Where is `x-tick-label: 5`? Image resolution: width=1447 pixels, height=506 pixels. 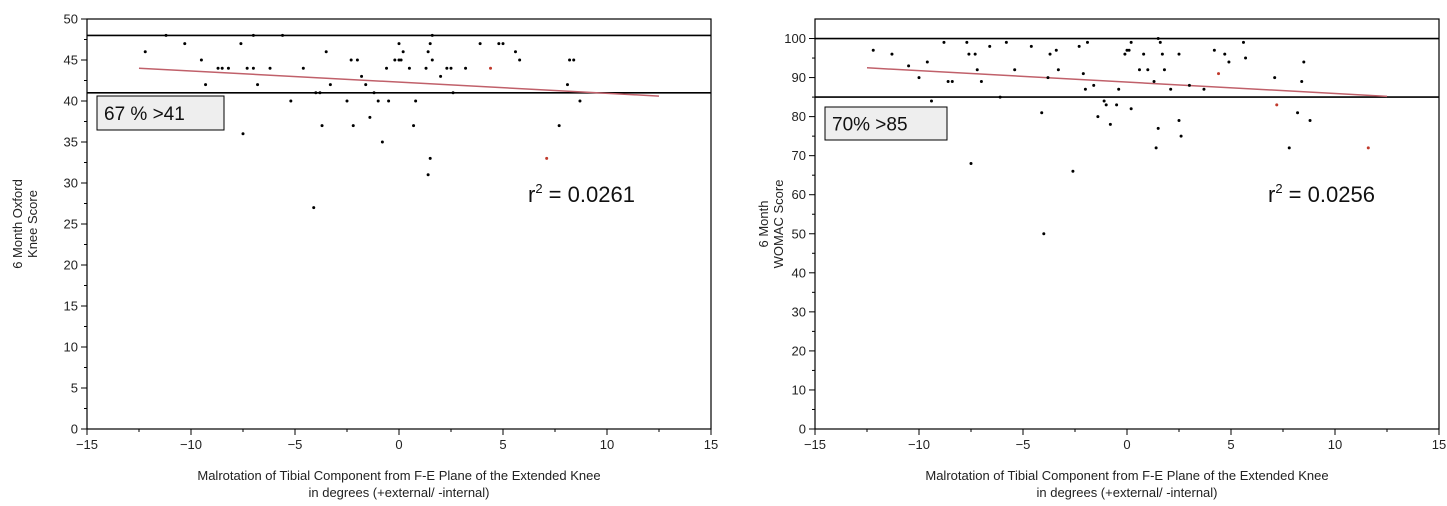
x-tick-label: 5 is located at coordinates (502, 444).